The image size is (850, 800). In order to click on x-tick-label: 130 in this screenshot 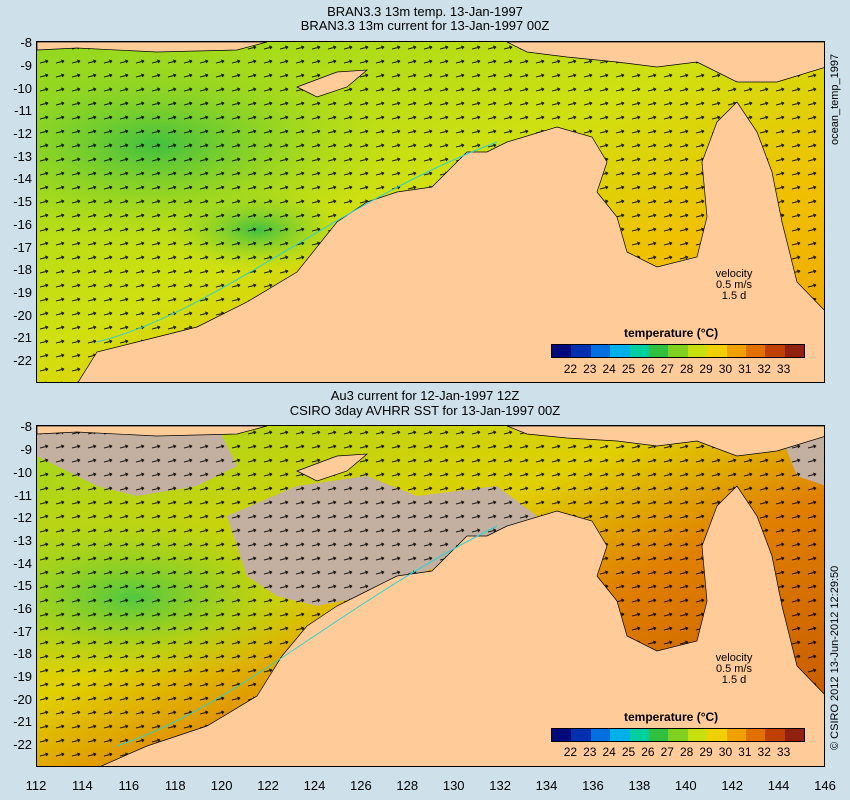, I will do `click(453, 785)`.